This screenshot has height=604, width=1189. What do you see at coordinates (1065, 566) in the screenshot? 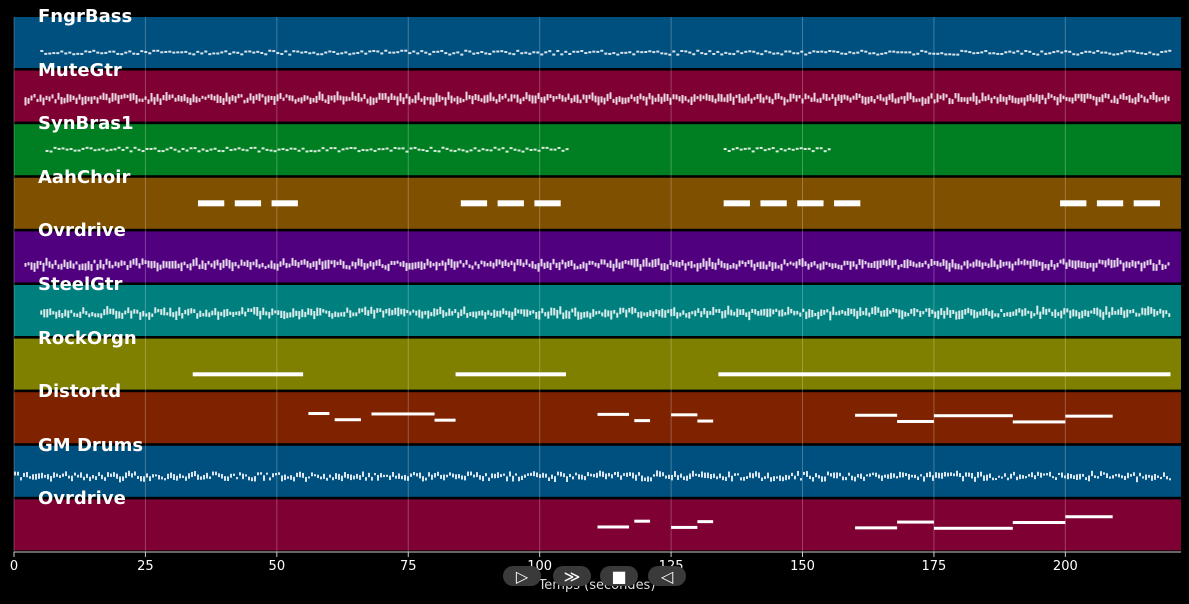
I see `x-tick-label: 200` at bounding box center [1065, 566].